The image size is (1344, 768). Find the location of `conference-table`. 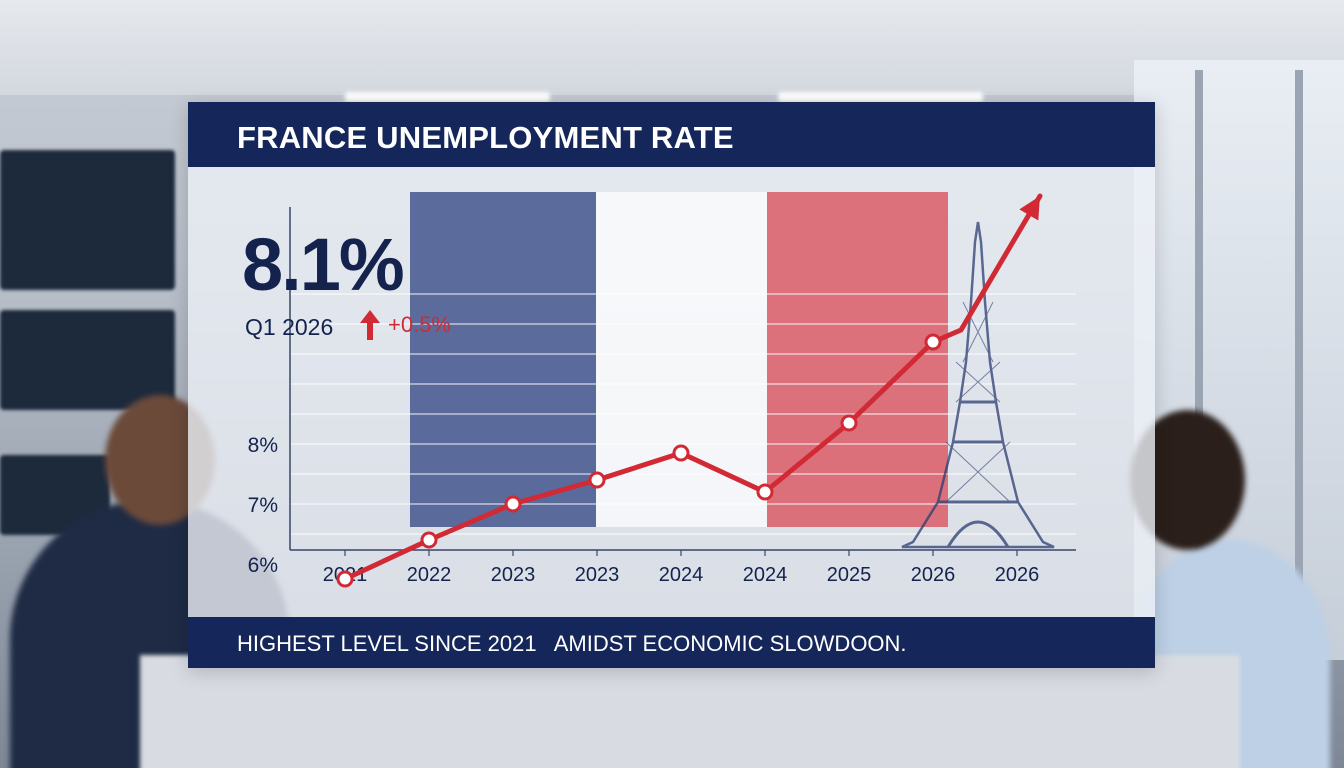

conference-table is located at coordinates (690, 711).